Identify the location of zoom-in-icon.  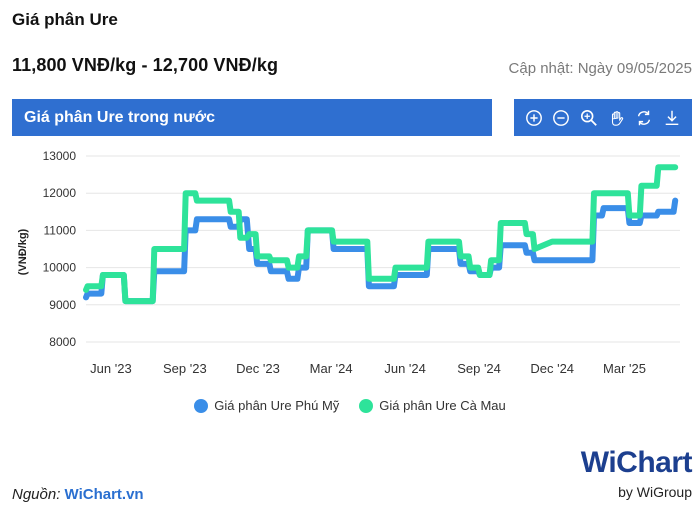
(534, 118).